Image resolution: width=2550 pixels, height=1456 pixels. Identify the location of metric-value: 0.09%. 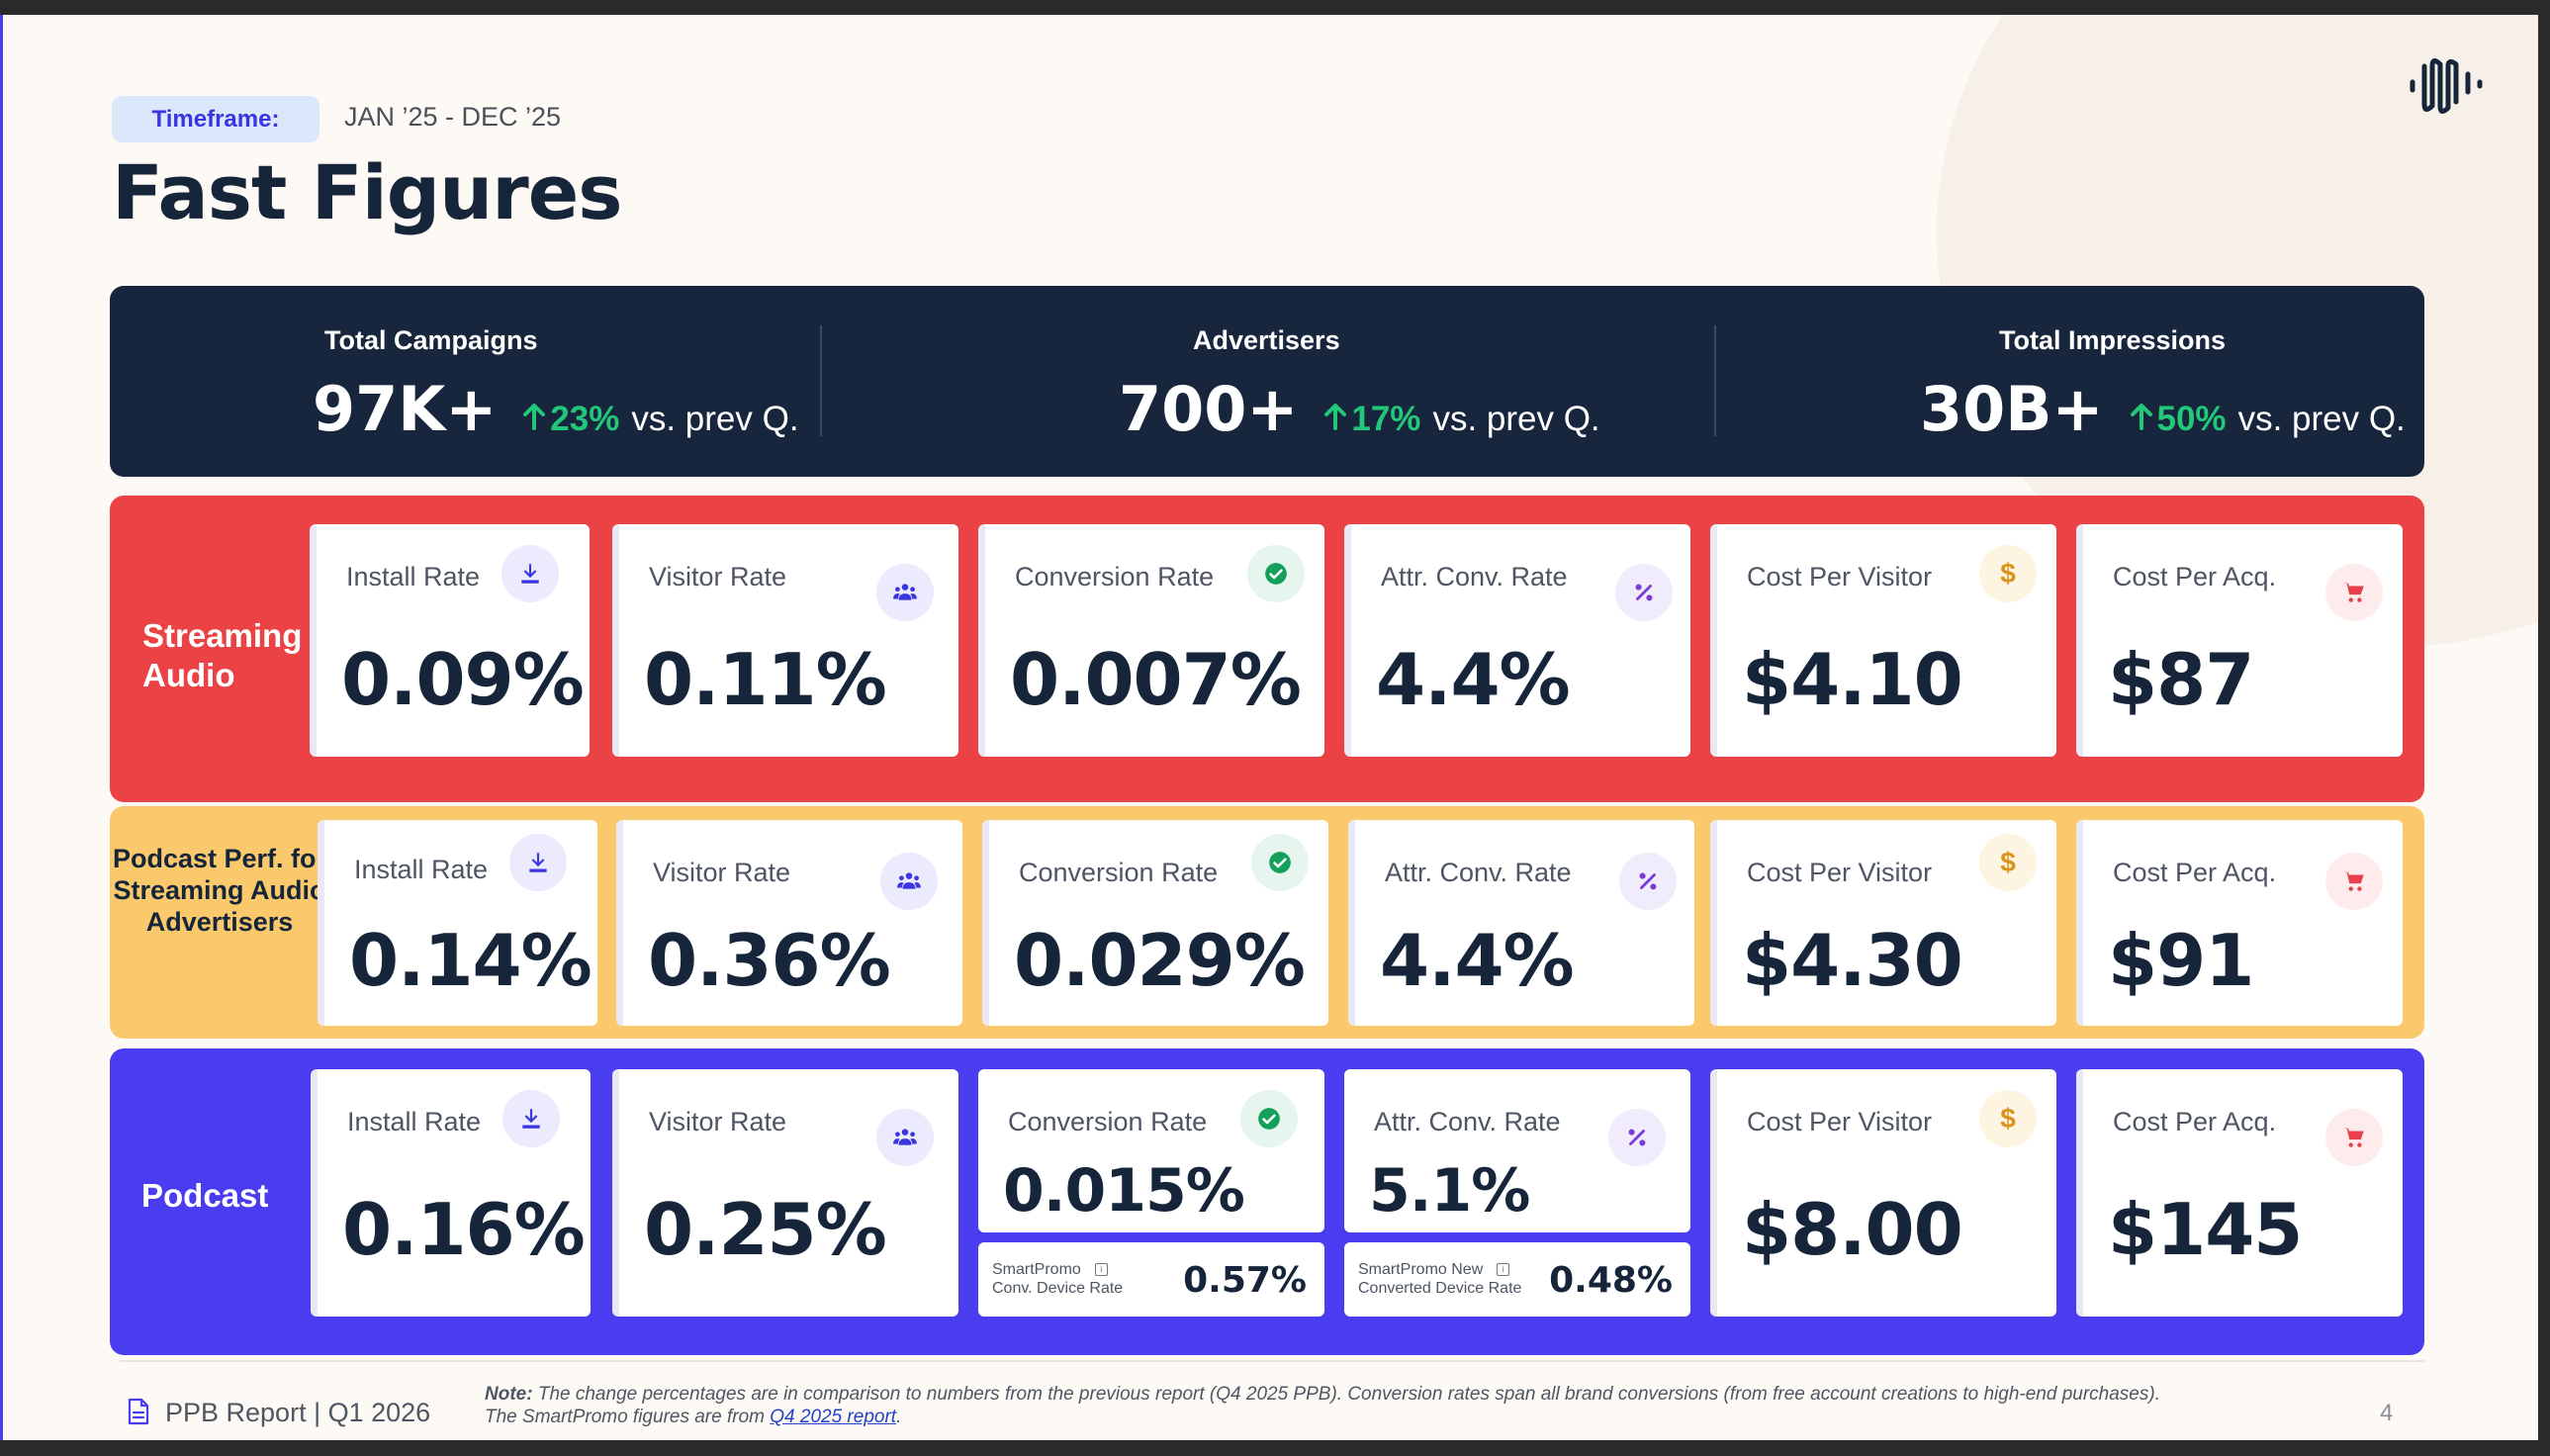
(463, 679).